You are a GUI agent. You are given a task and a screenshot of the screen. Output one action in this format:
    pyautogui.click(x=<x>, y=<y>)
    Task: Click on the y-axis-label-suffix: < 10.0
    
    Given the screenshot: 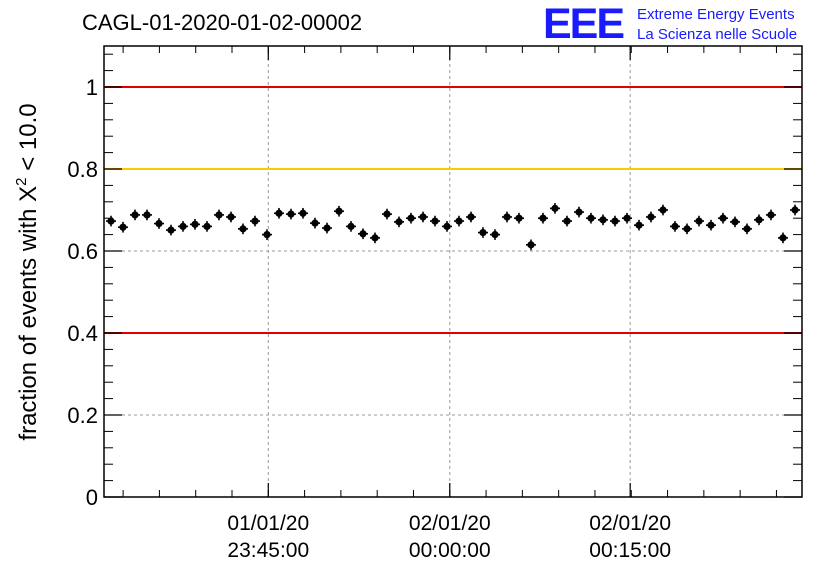 What is the action you would take?
    pyautogui.click(x=28, y=140)
    